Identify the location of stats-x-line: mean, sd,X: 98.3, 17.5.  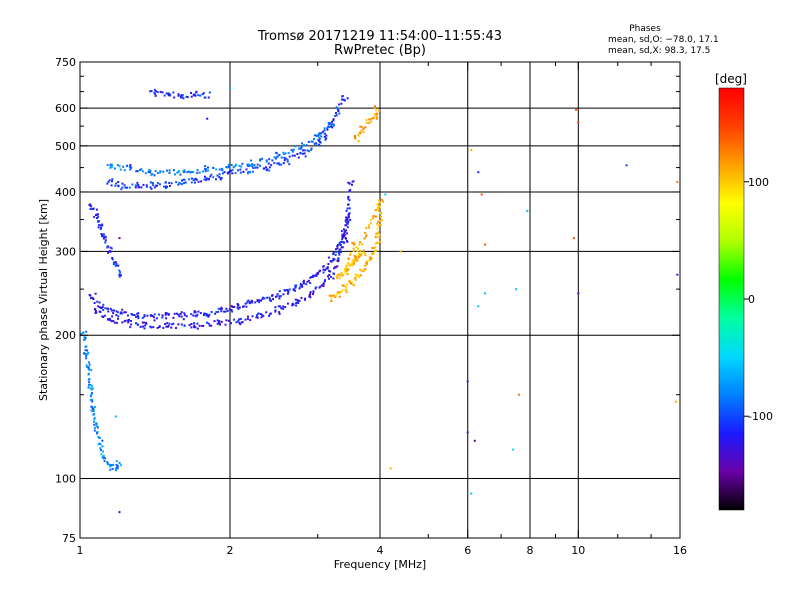
(659, 51).